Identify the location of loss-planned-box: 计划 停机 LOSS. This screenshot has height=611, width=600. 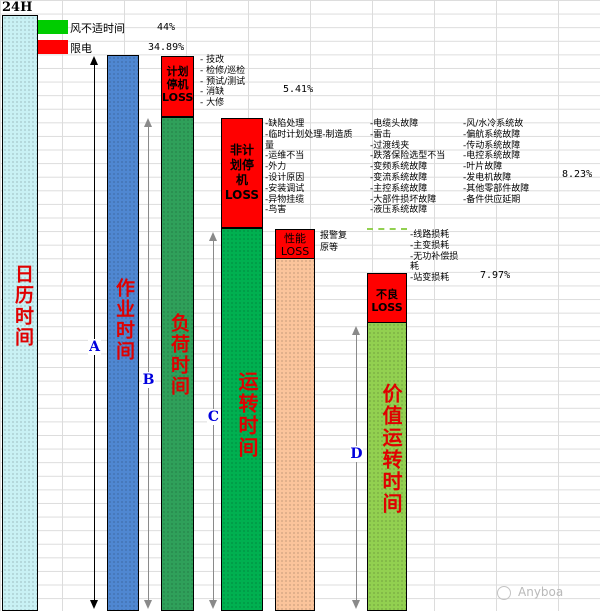
(177, 86).